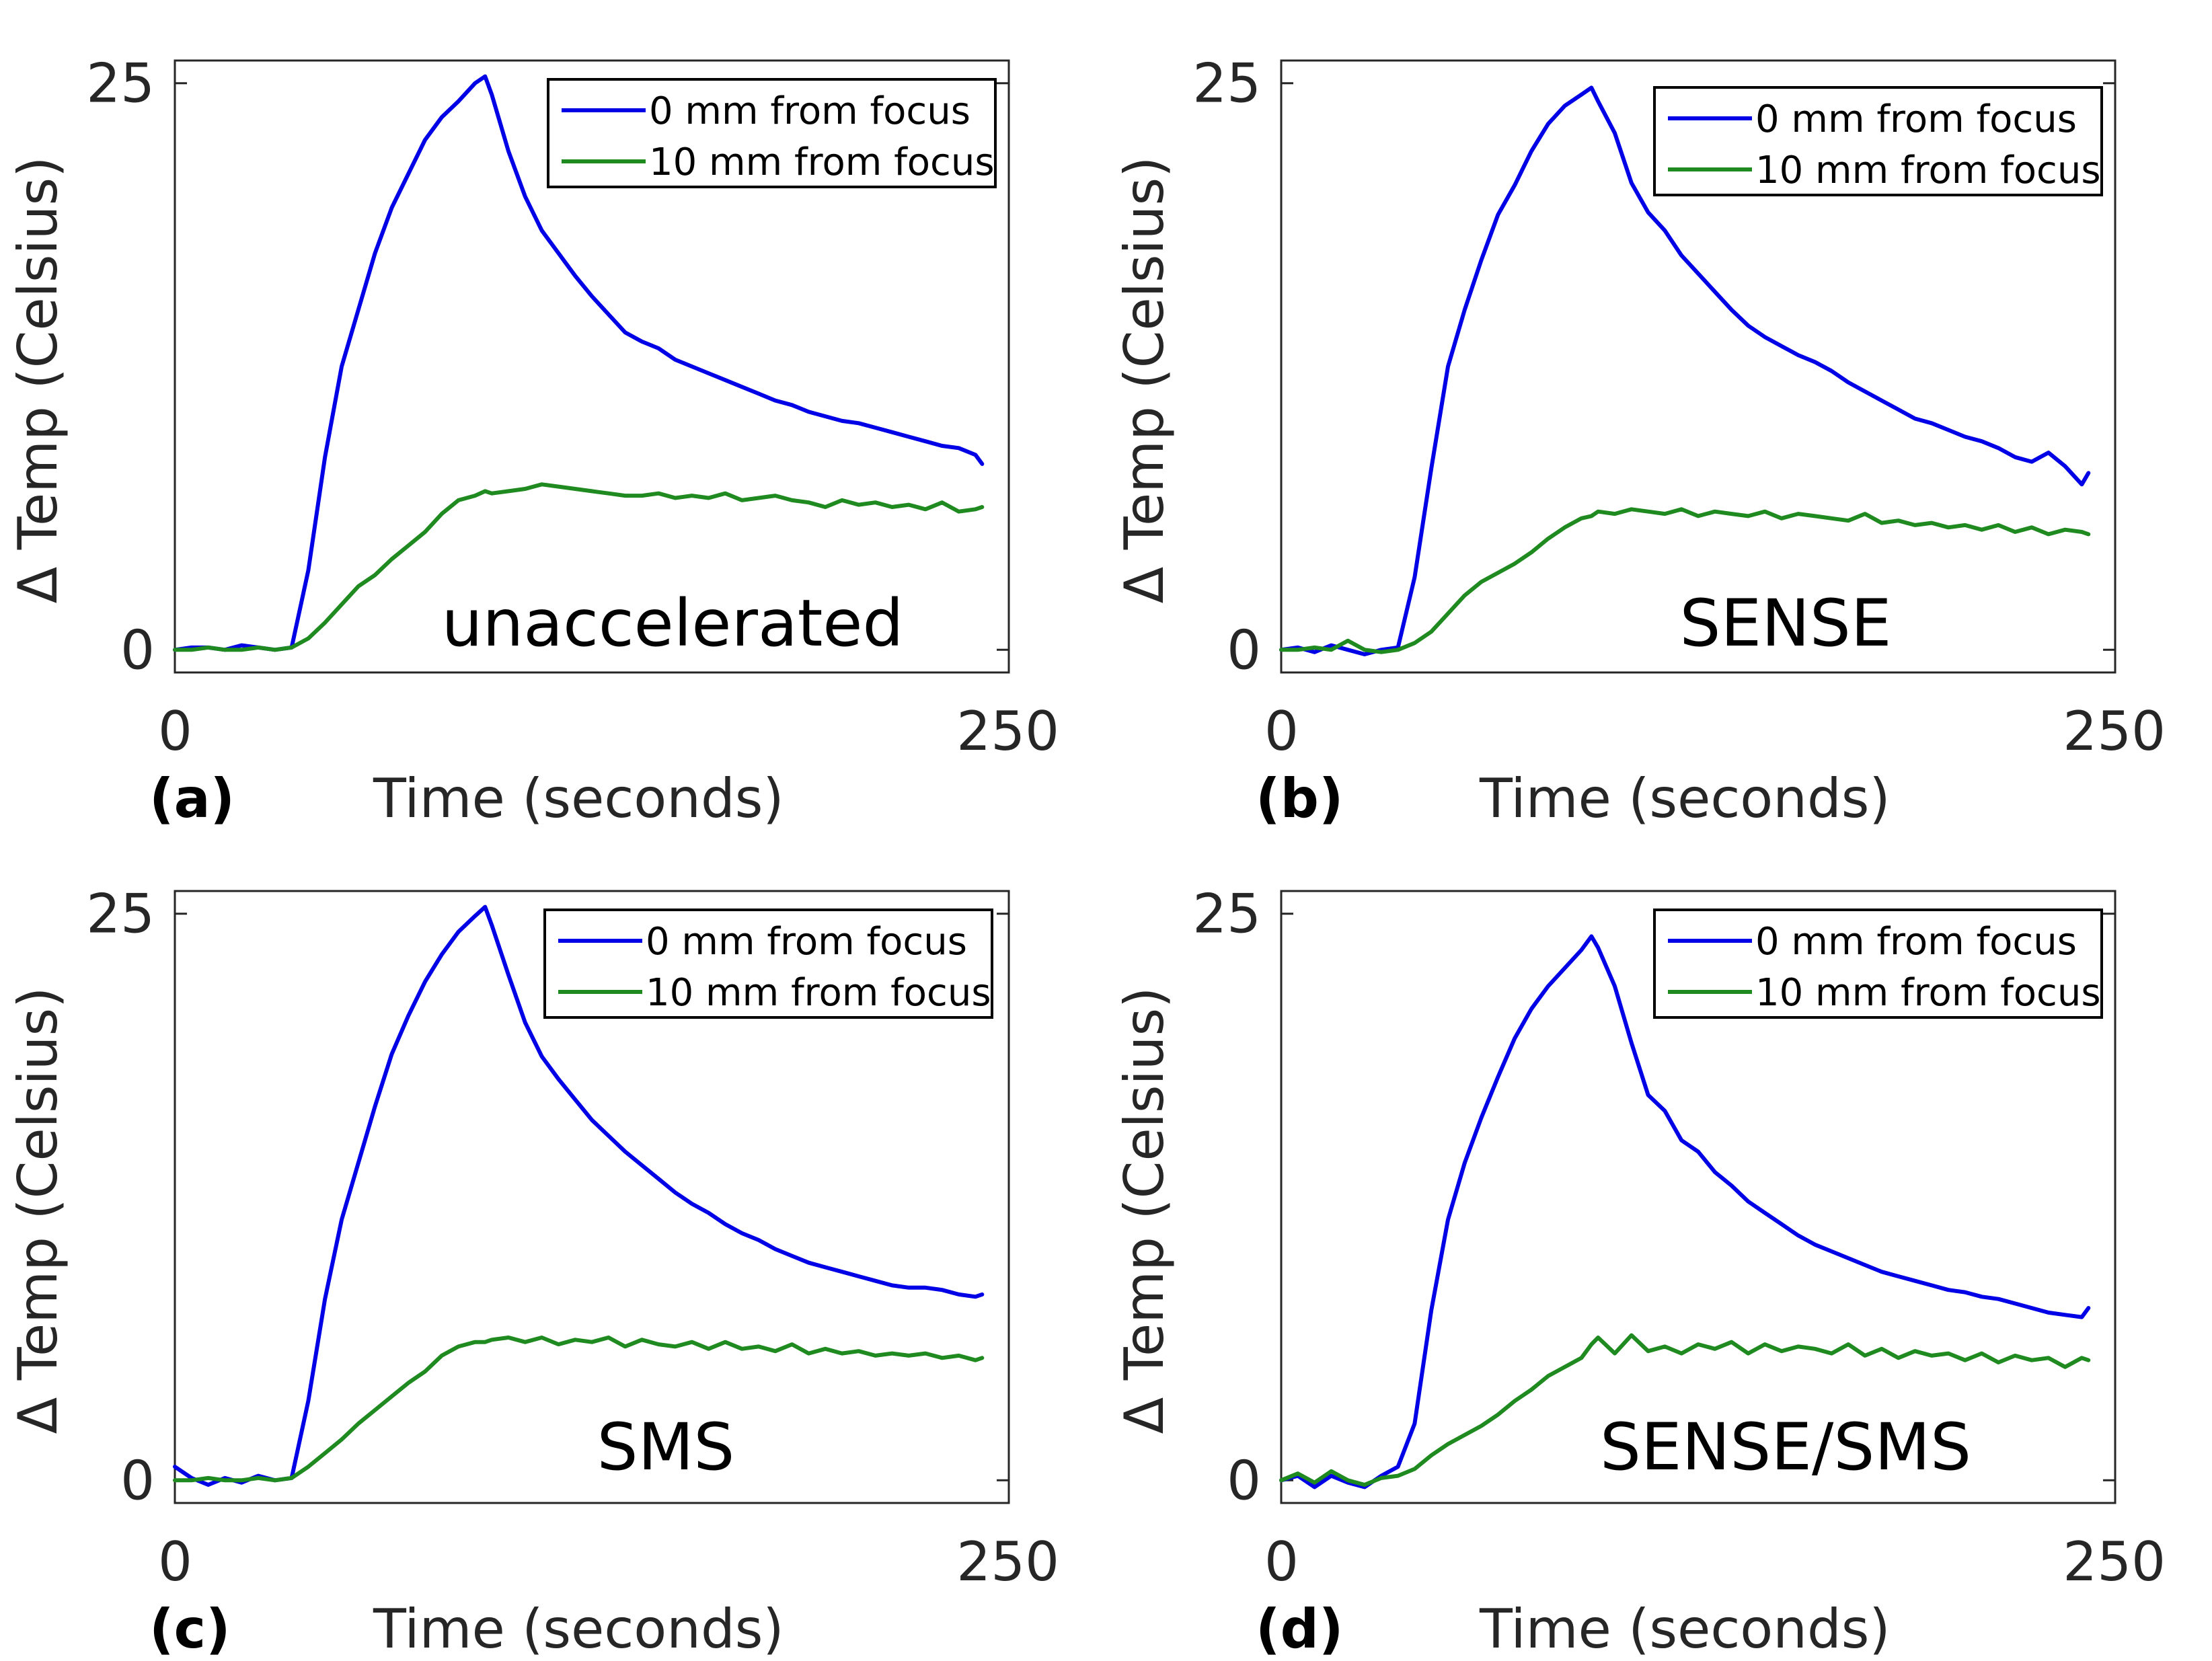  I want to click on ytick-label-b-1: 25, so click(1226, 83).